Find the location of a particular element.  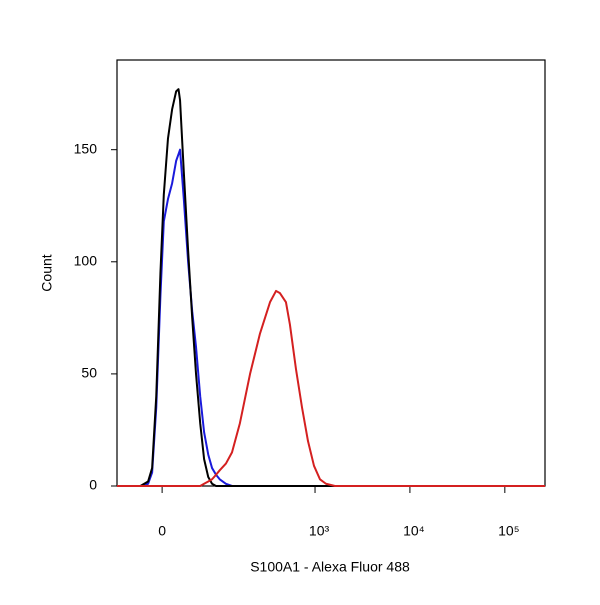

x-tick-label: 0 is located at coordinates (162, 531).